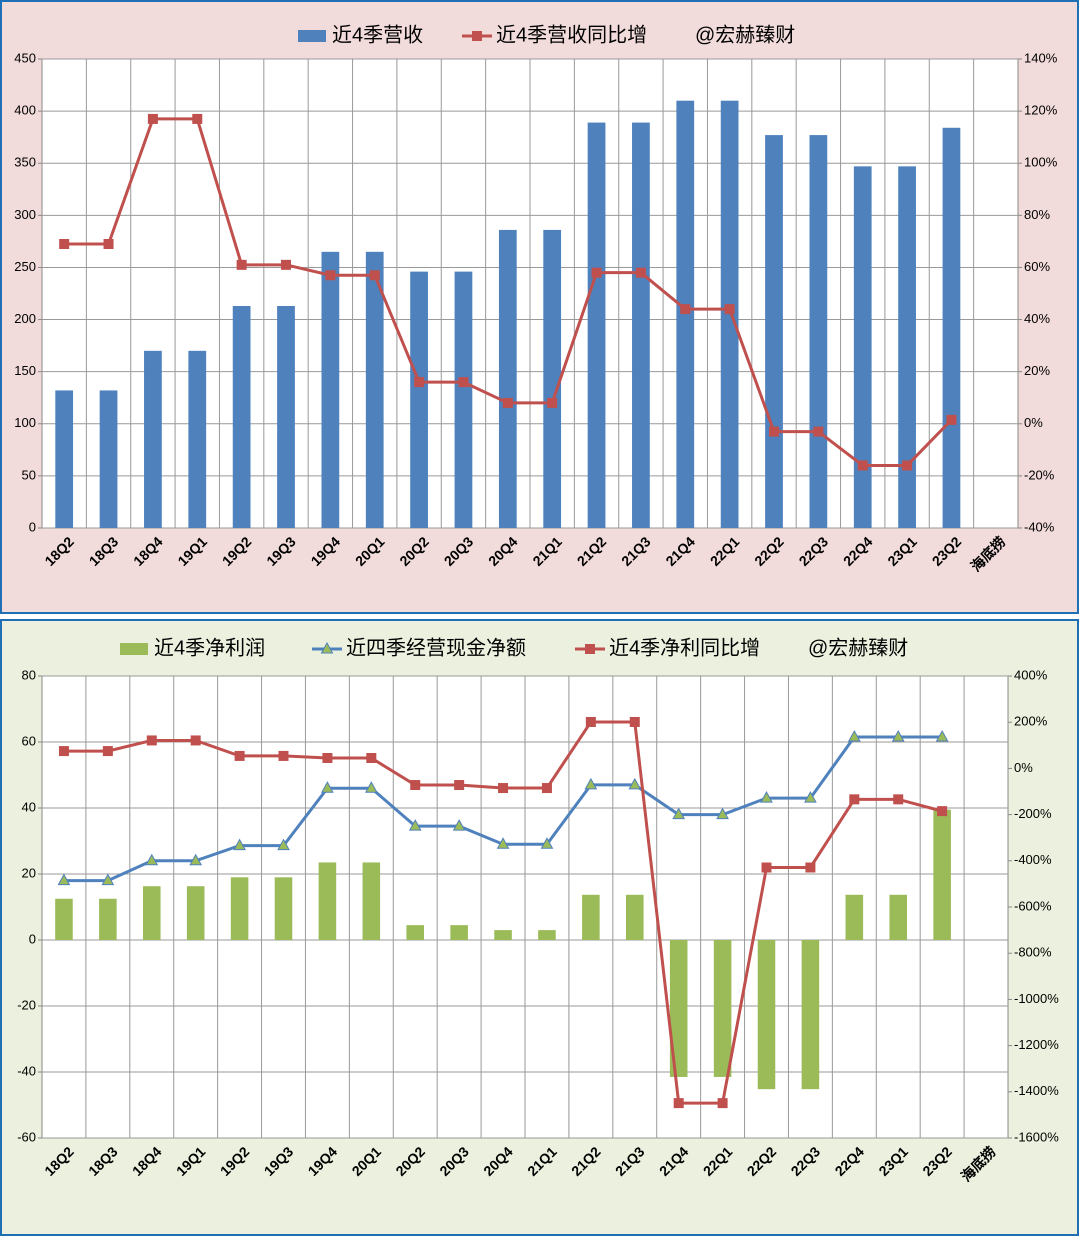  I want to click on watermark: @宏赫臻财, so click(745, 34).